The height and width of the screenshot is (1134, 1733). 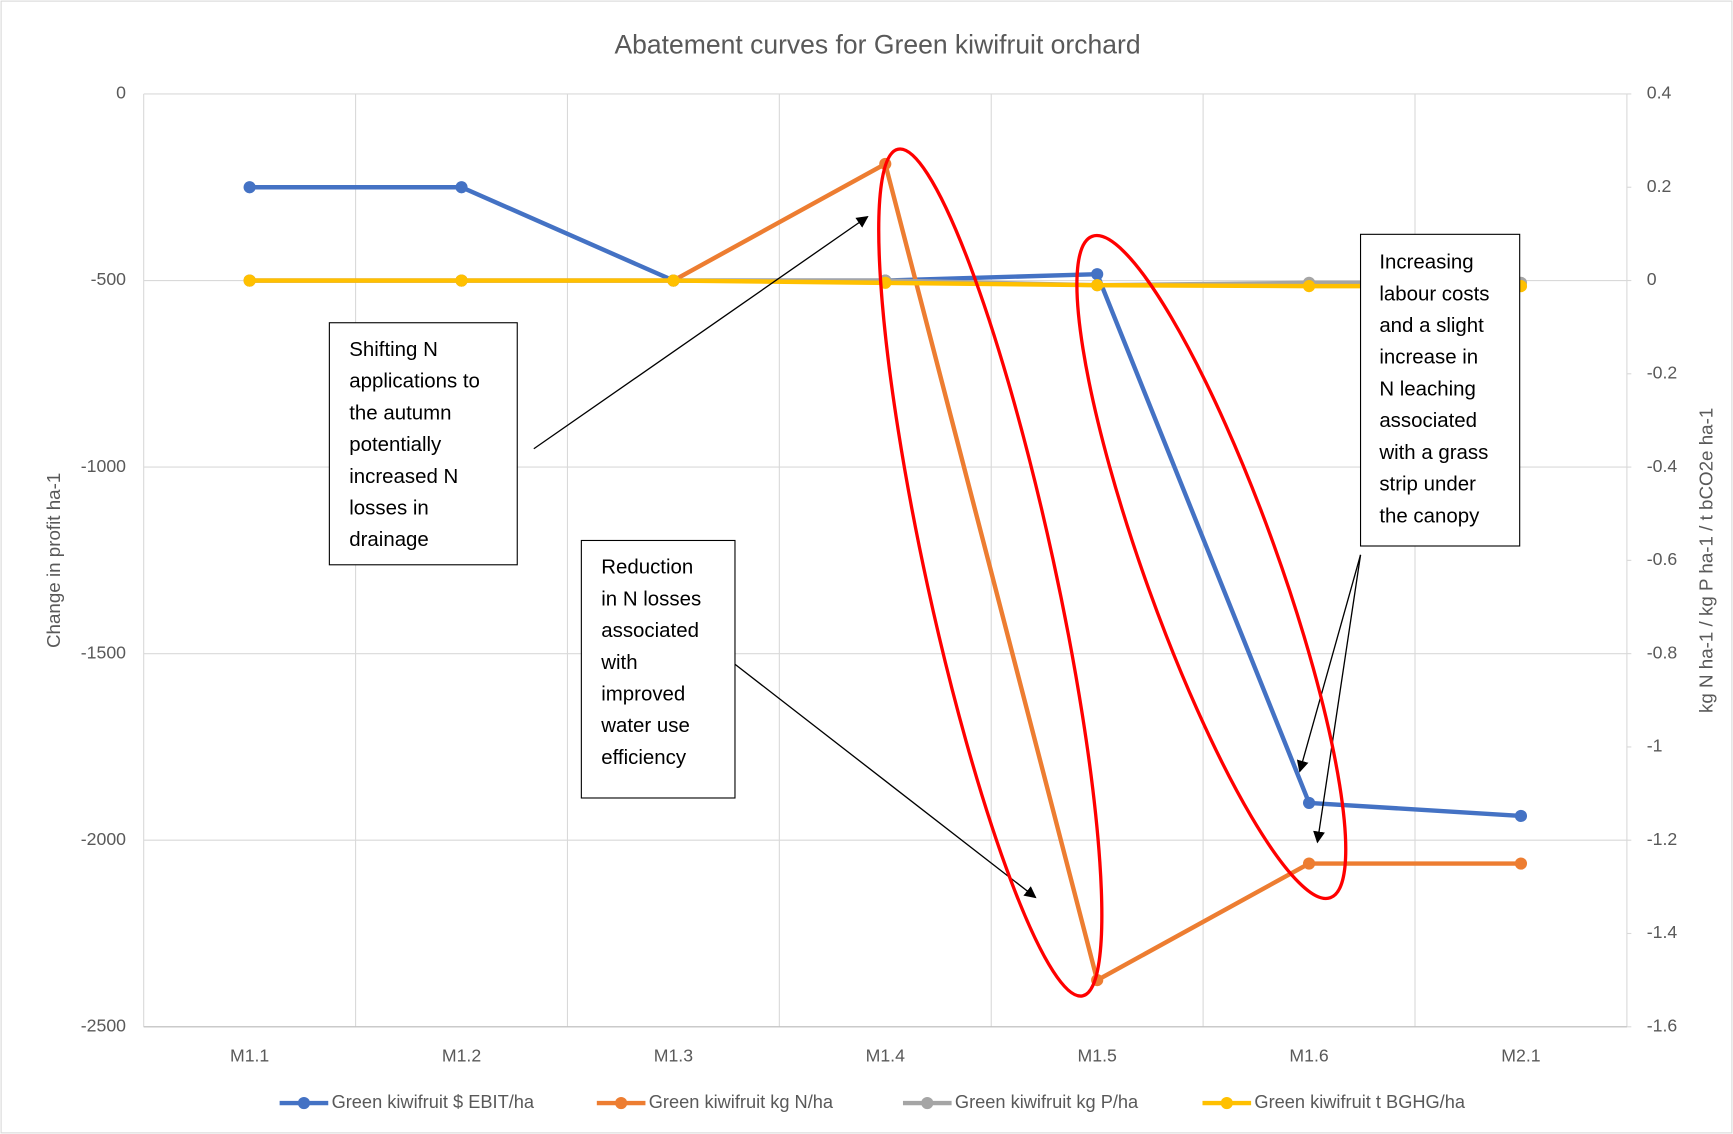 What do you see at coordinates (1662, 839) in the screenshot?
I see `y2-tick-label: -1.2` at bounding box center [1662, 839].